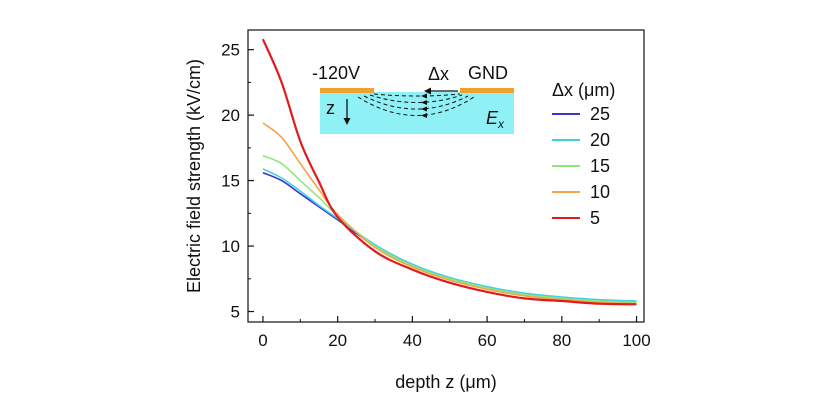 Image resolution: width=831 pixels, height=408 pixels. What do you see at coordinates (488, 73) in the screenshot?
I see `right-ground-label: GND` at bounding box center [488, 73].